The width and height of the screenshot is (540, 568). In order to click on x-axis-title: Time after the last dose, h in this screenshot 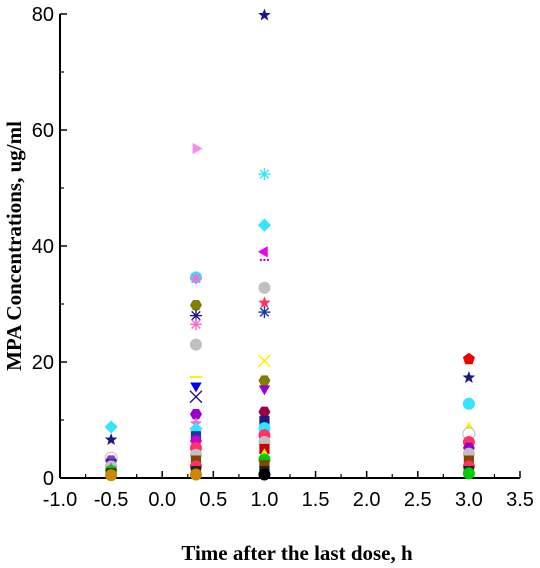, I will do `click(297, 553)`.